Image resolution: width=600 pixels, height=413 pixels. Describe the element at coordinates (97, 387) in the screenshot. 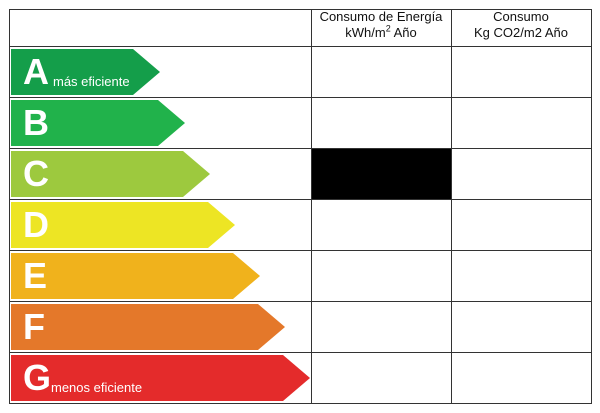

I see `rating-sublabel: menos eficiente` at that location.